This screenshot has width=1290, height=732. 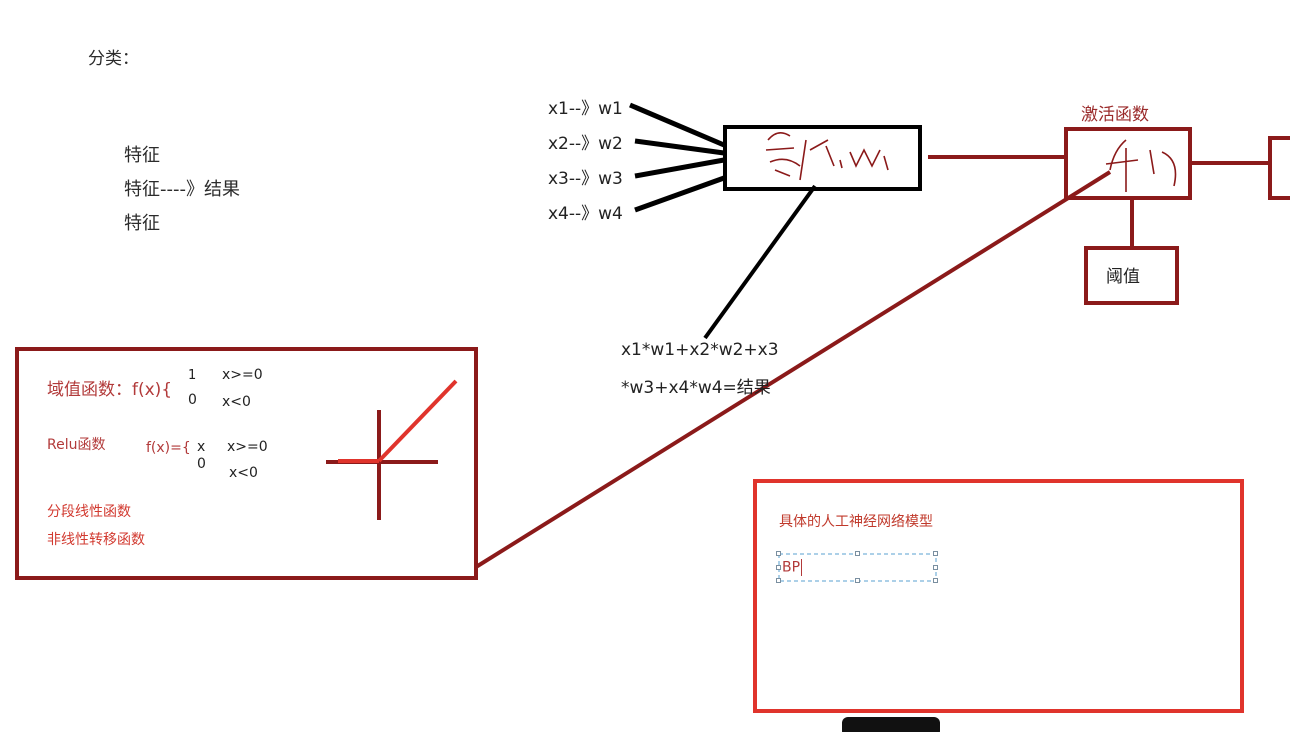 What do you see at coordinates (778, 580) in the screenshot?
I see `resize-handle-bottom-left` at bounding box center [778, 580].